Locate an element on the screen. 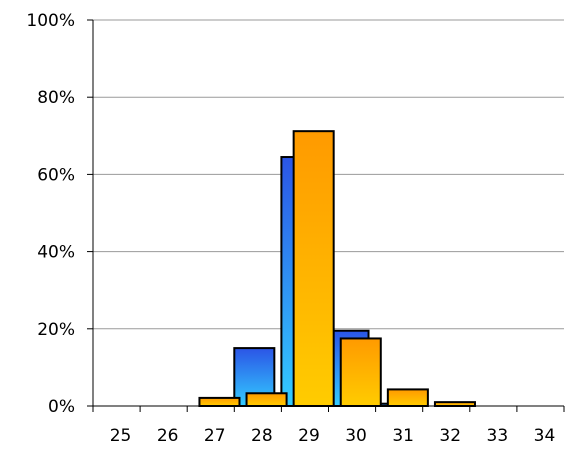 The image size is (569, 456). y-tick-label: 20% is located at coordinates (56, 330).